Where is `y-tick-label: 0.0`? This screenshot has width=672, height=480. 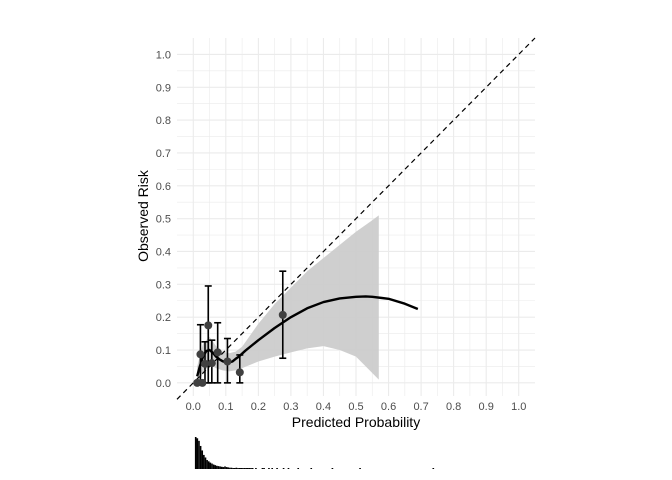 y-tick-label: 0.0 is located at coordinates (163, 384).